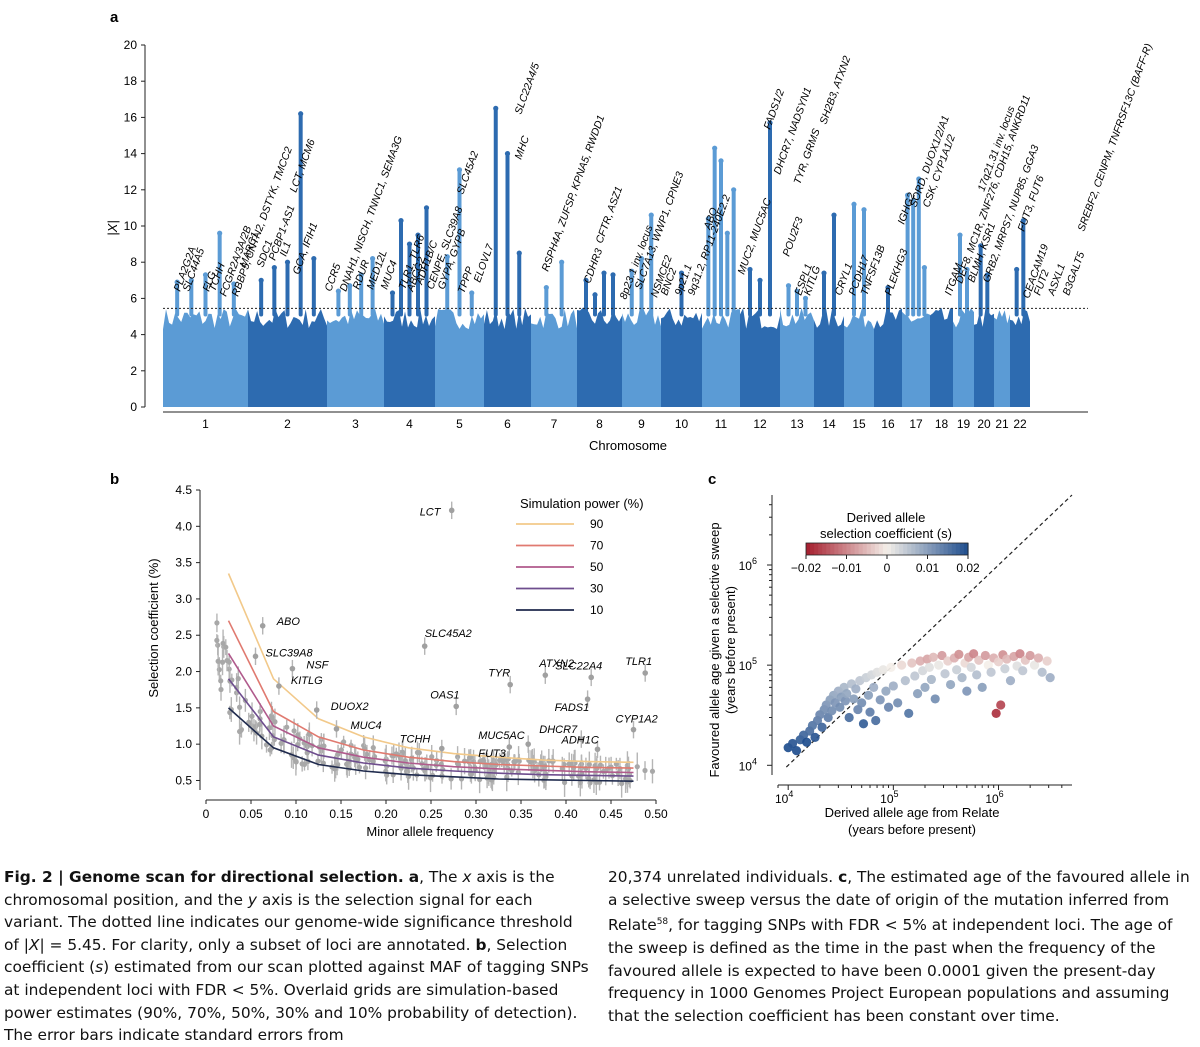 This screenshot has width=1200, height=1047. I want to click on locus-label: GCA, IFIH1, so click(306, 248).